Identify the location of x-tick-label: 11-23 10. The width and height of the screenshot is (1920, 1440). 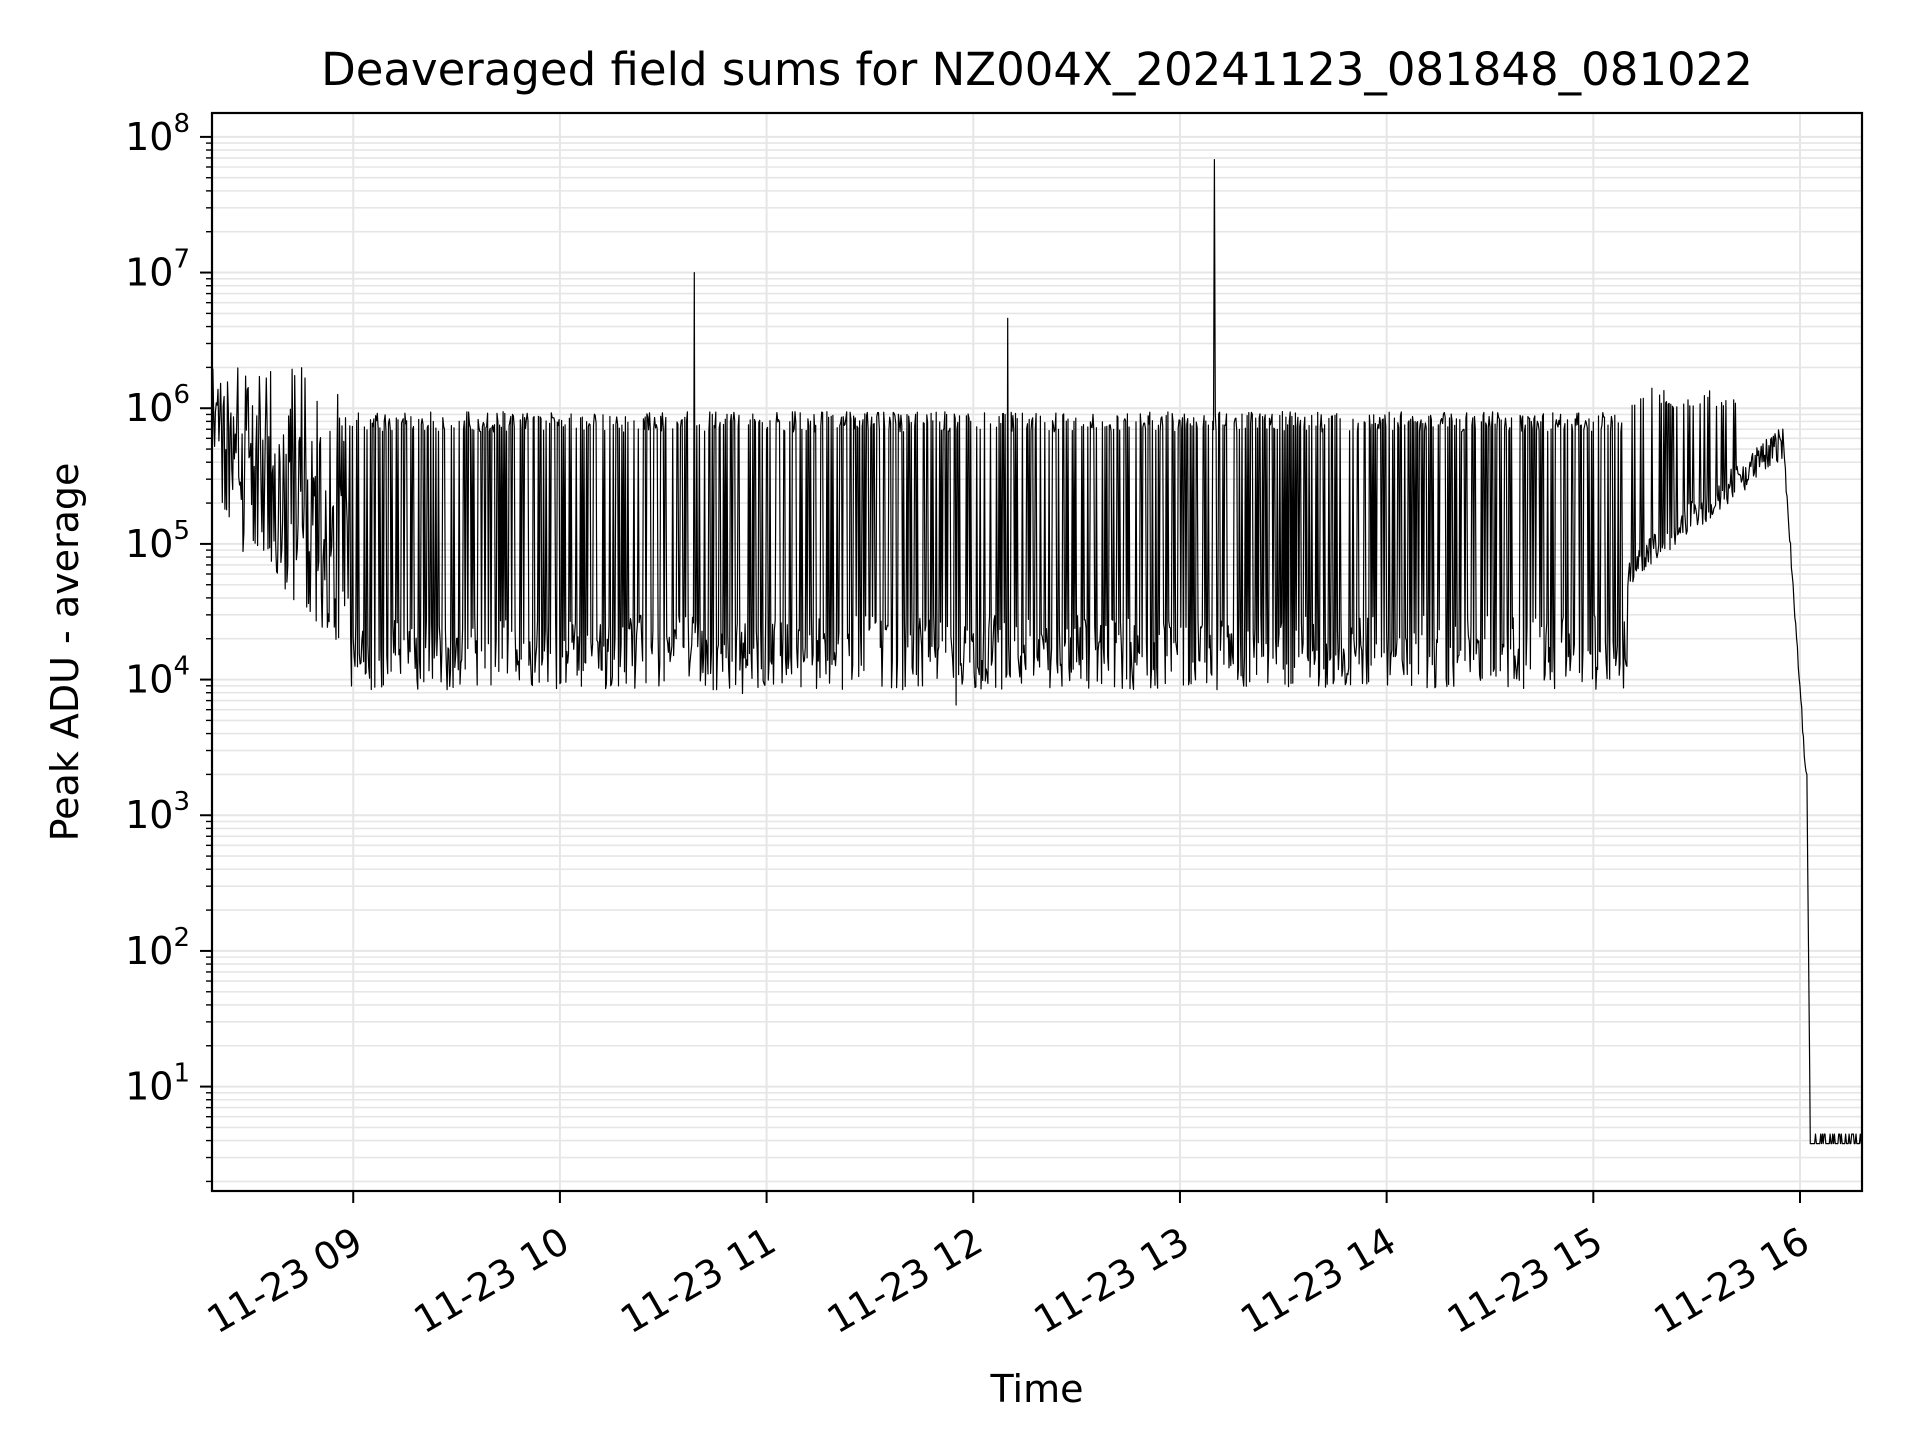
(491, 1281).